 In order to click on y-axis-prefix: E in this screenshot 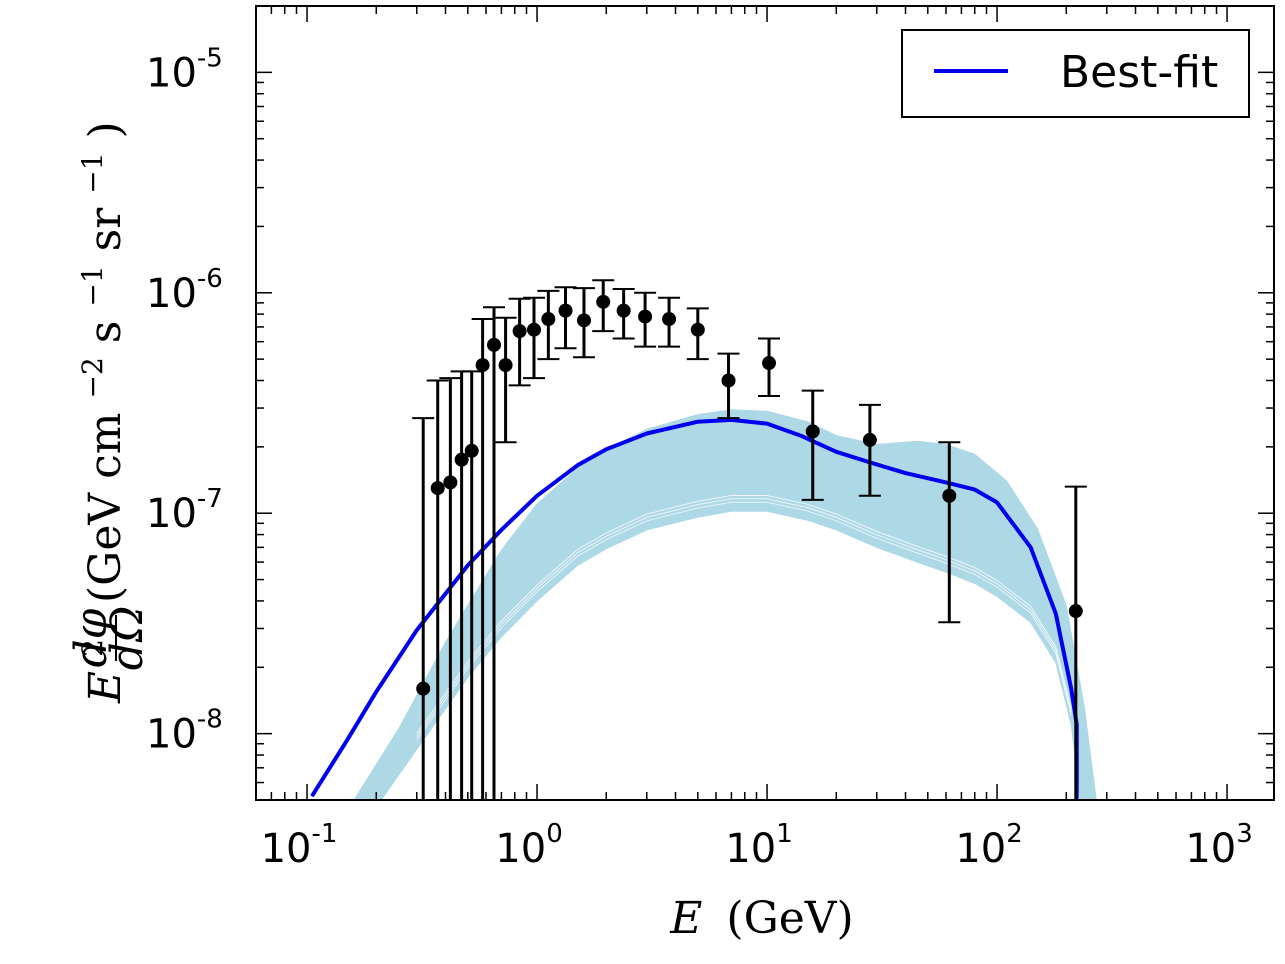, I will do `click(105, 687)`.